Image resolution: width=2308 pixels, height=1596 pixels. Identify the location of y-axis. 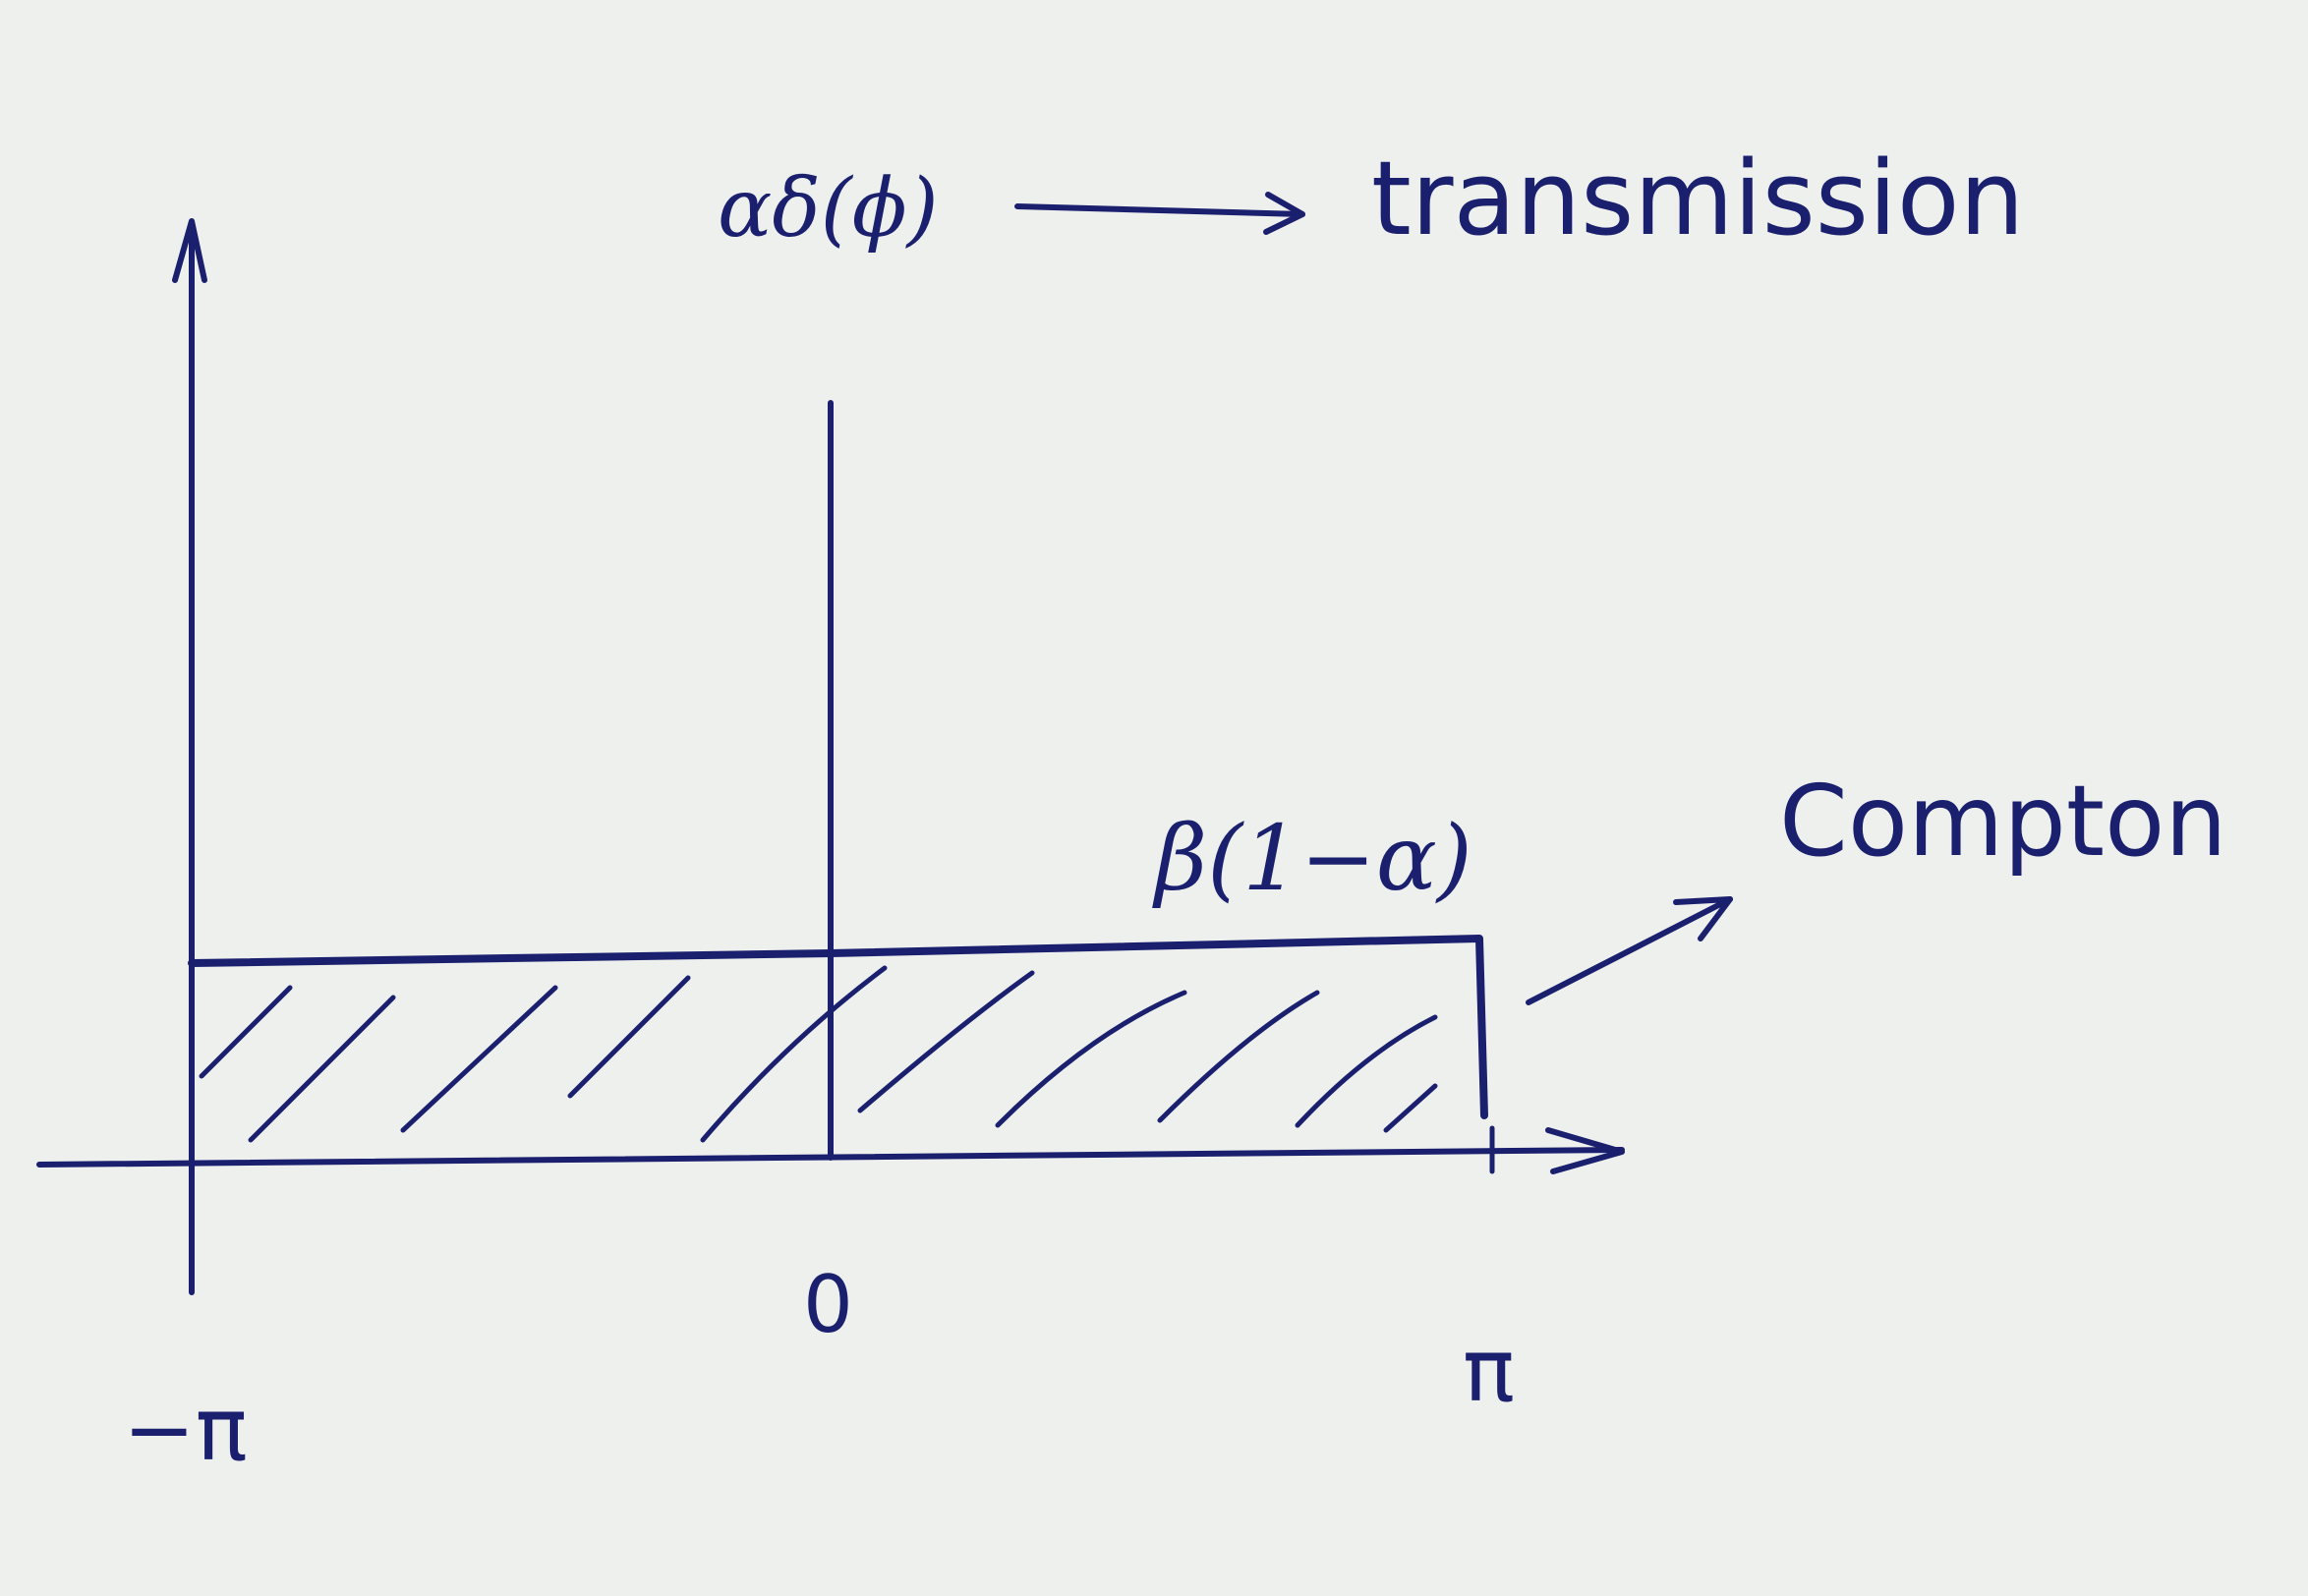
(190, 756).